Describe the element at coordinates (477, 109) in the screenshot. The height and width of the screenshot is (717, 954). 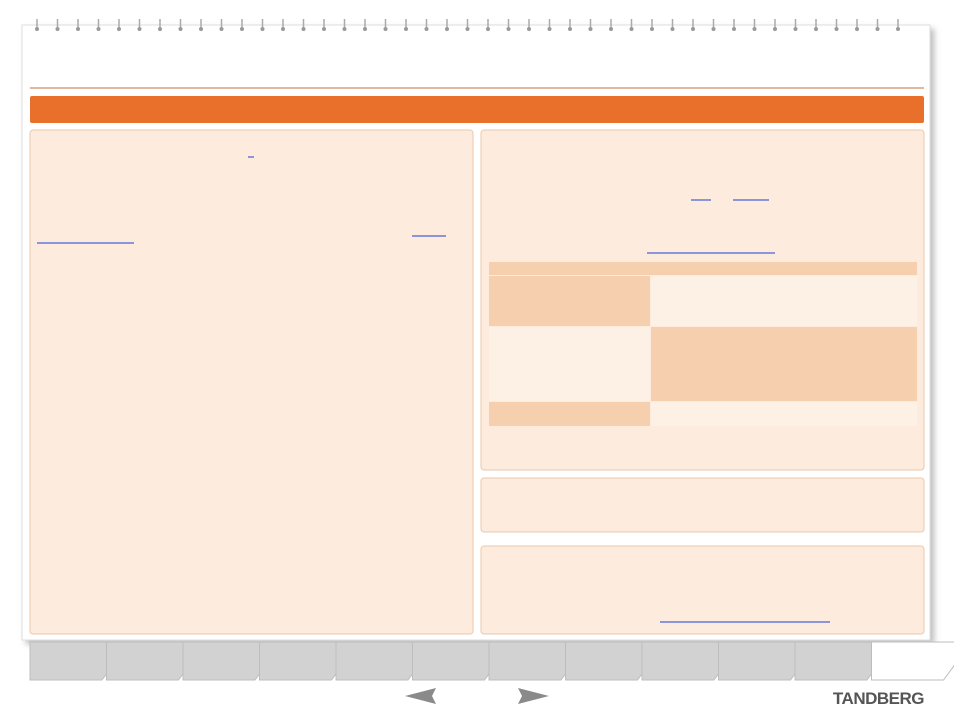
I see `section-bar` at that location.